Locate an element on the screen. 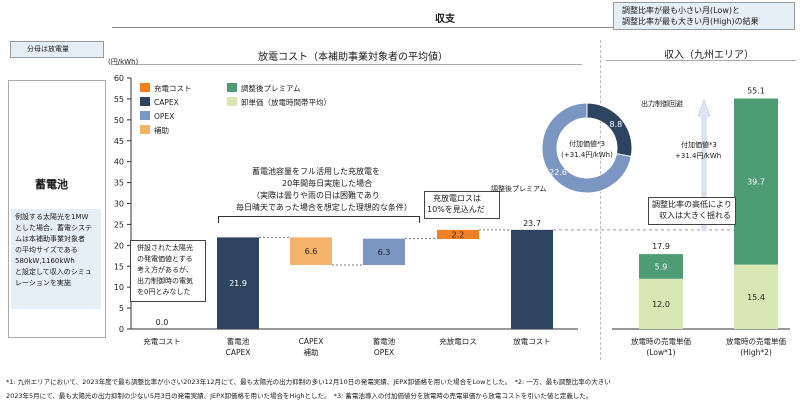 This screenshot has width=800, height=409. legend-label-1: CAPEX is located at coordinates (166, 102).